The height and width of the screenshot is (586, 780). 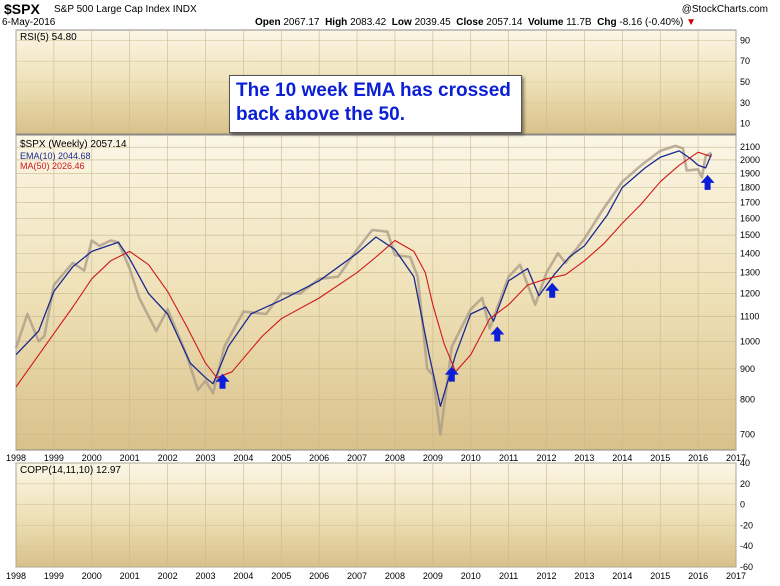 I want to click on rsi-tick-label: 70, so click(x=745, y=61).